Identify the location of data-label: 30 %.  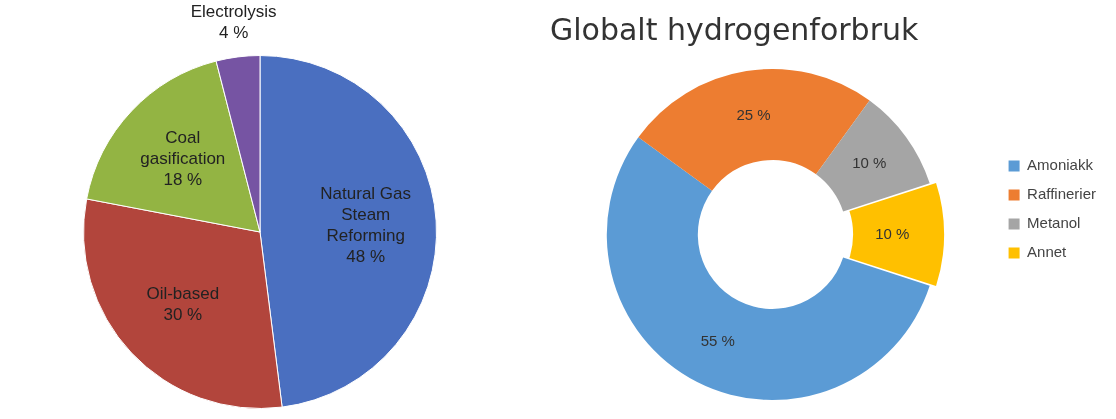
(183, 314).